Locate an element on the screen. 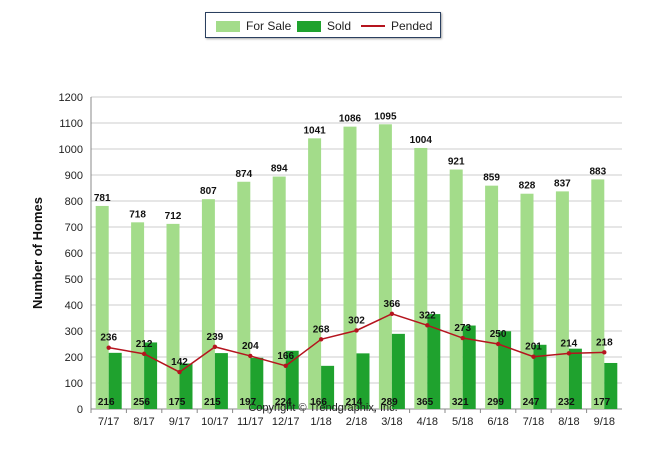 This screenshot has height=474, width=646. data-label-for-sale: 883 is located at coordinates (597, 171).